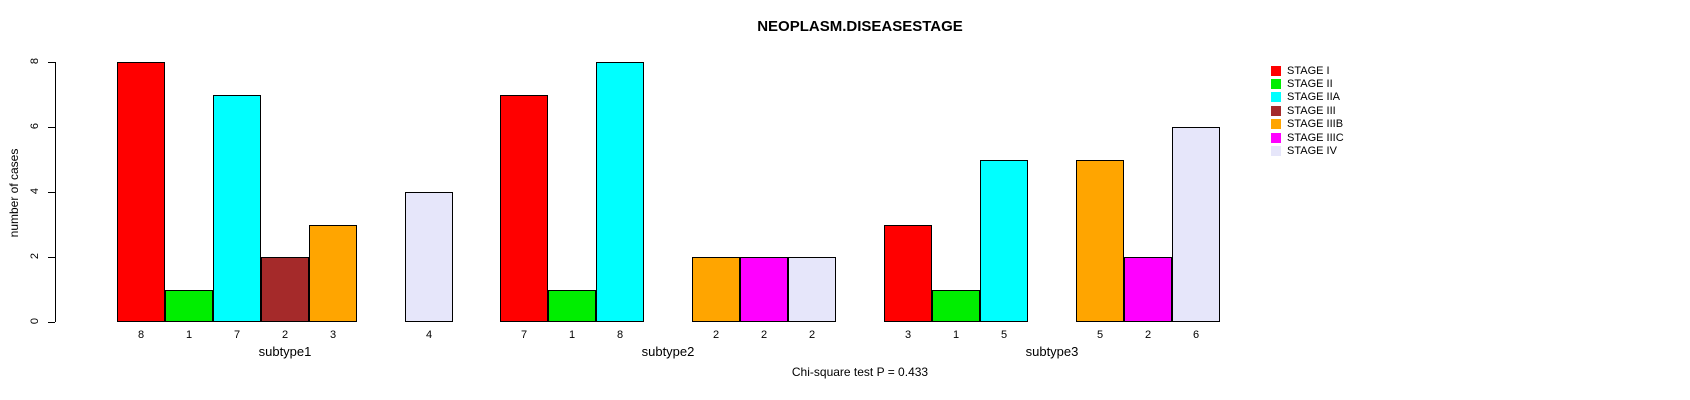 This screenshot has width=1690, height=400. What do you see at coordinates (1313, 97) in the screenshot?
I see `legend-label: STAGE IIA` at bounding box center [1313, 97].